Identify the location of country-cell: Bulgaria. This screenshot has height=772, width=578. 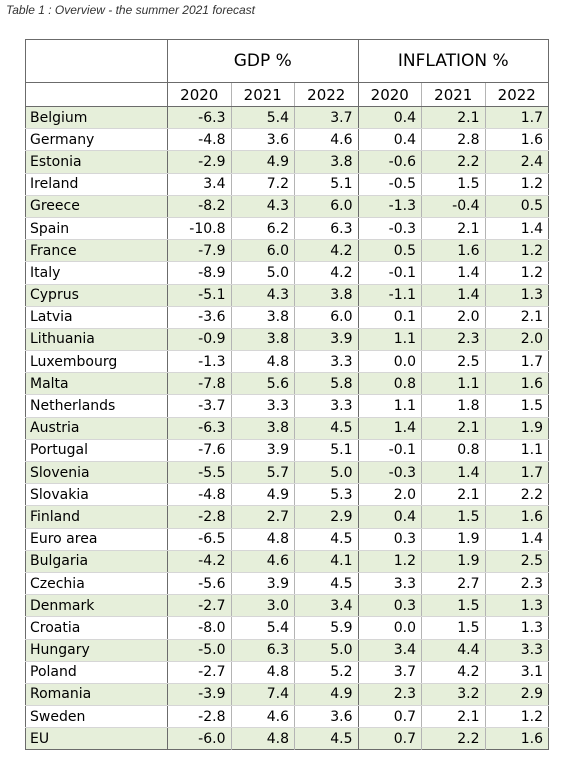
(96, 561).